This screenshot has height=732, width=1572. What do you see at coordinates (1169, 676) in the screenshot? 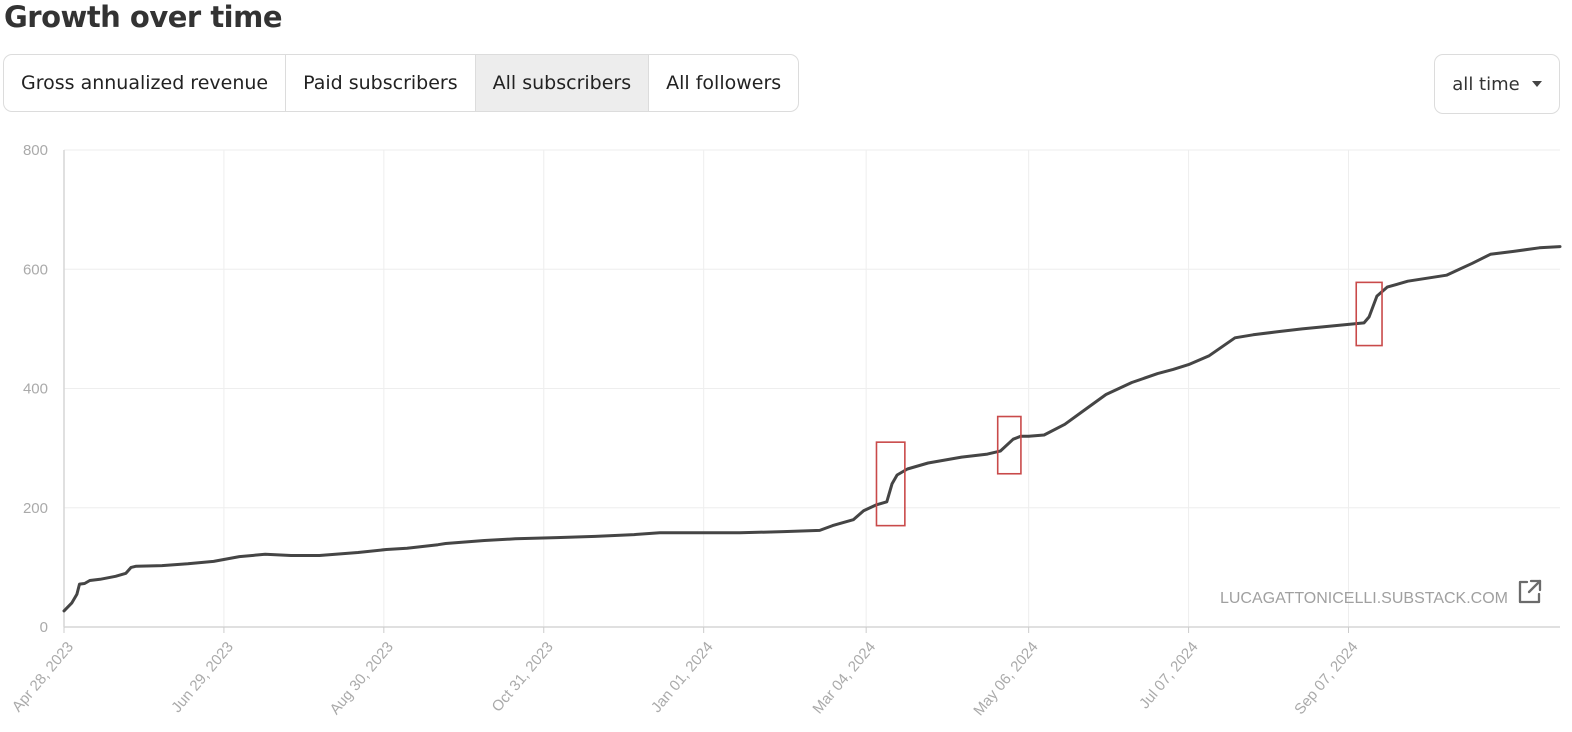
I see `x-tick-label: Jul 07, 2024` at bounding box center [1169, 676].